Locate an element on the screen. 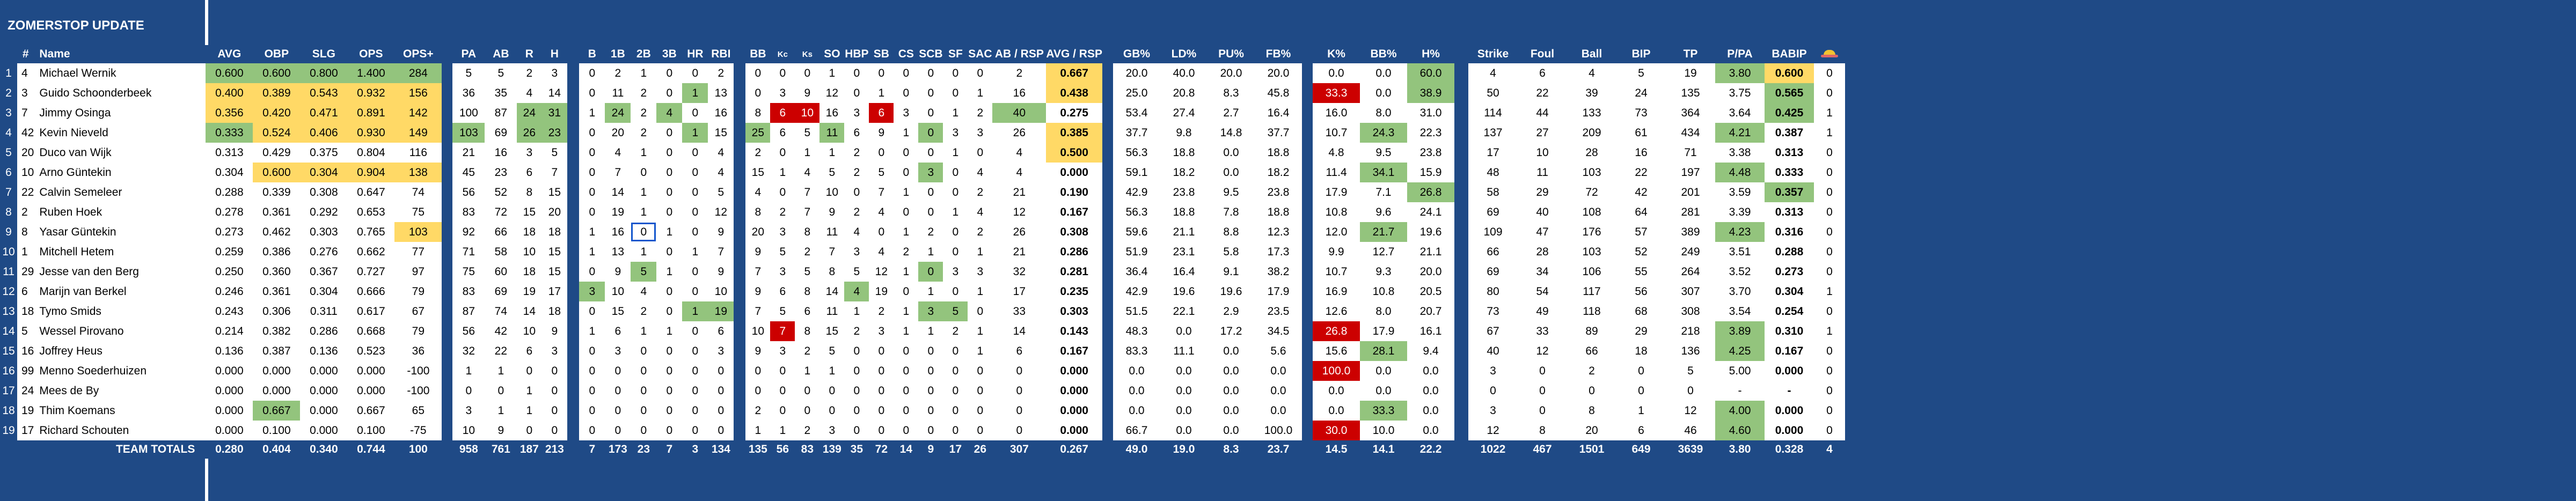  stat-cell: 17 is located at coordinates (554, 291).